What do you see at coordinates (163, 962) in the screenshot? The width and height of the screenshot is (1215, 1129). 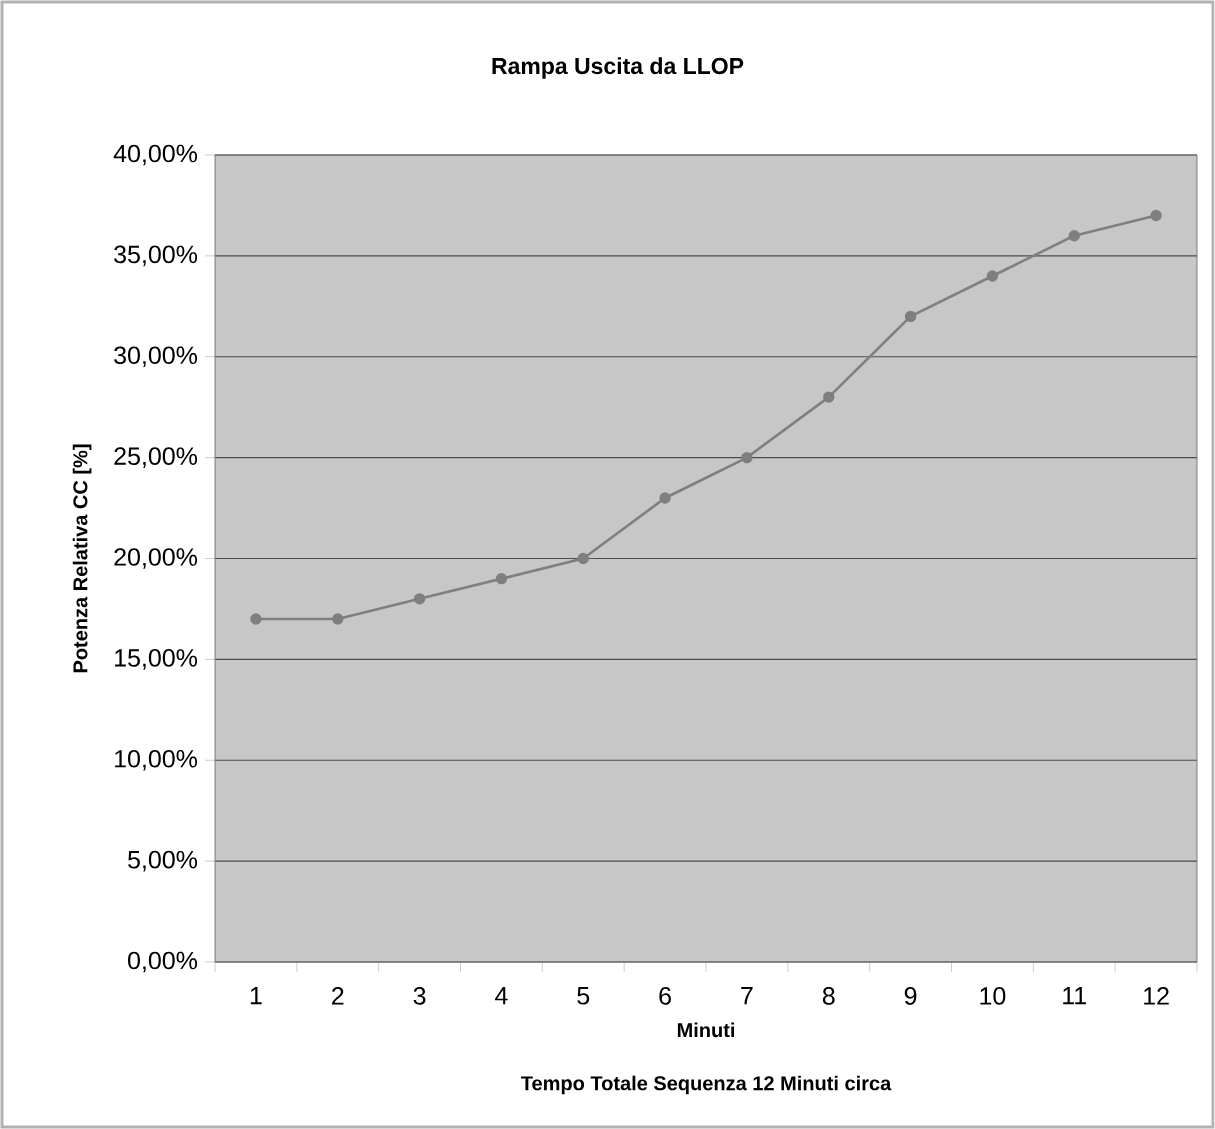 I see `y-tick-label: 0,00%` at bounding box center [163, 962].